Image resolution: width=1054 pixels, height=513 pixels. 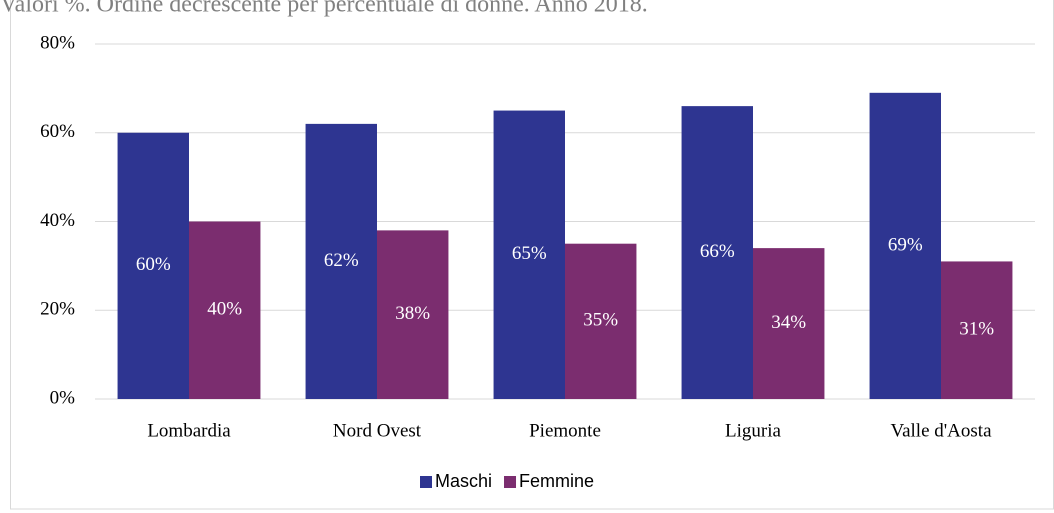 What do you see at coordinates (57, 309) in the screenshot?
I see `y-tick-label: 20%` at bounding box center [57, 309].